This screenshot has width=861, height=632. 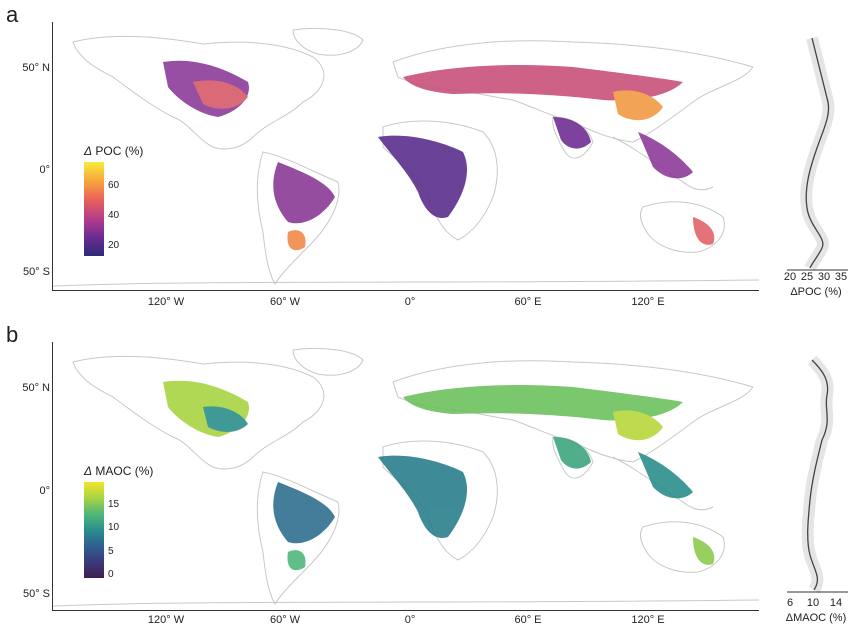 What do you see at coordinates (114, 185) in the screenshot?
I see `panel-a-legend-tick-60: 60` at bounding box center [114, 185].